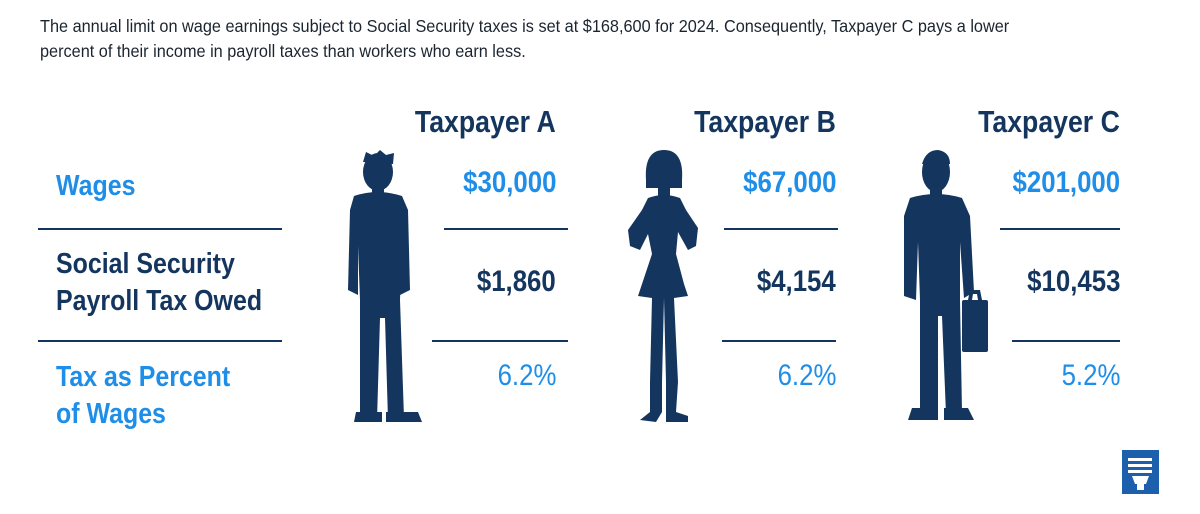 This screenshot has height=514, width=1200. Describe the element at coordinates (789, 182) in the screenshot. I see `taxpayer-b-wages: $67,000` at that location.